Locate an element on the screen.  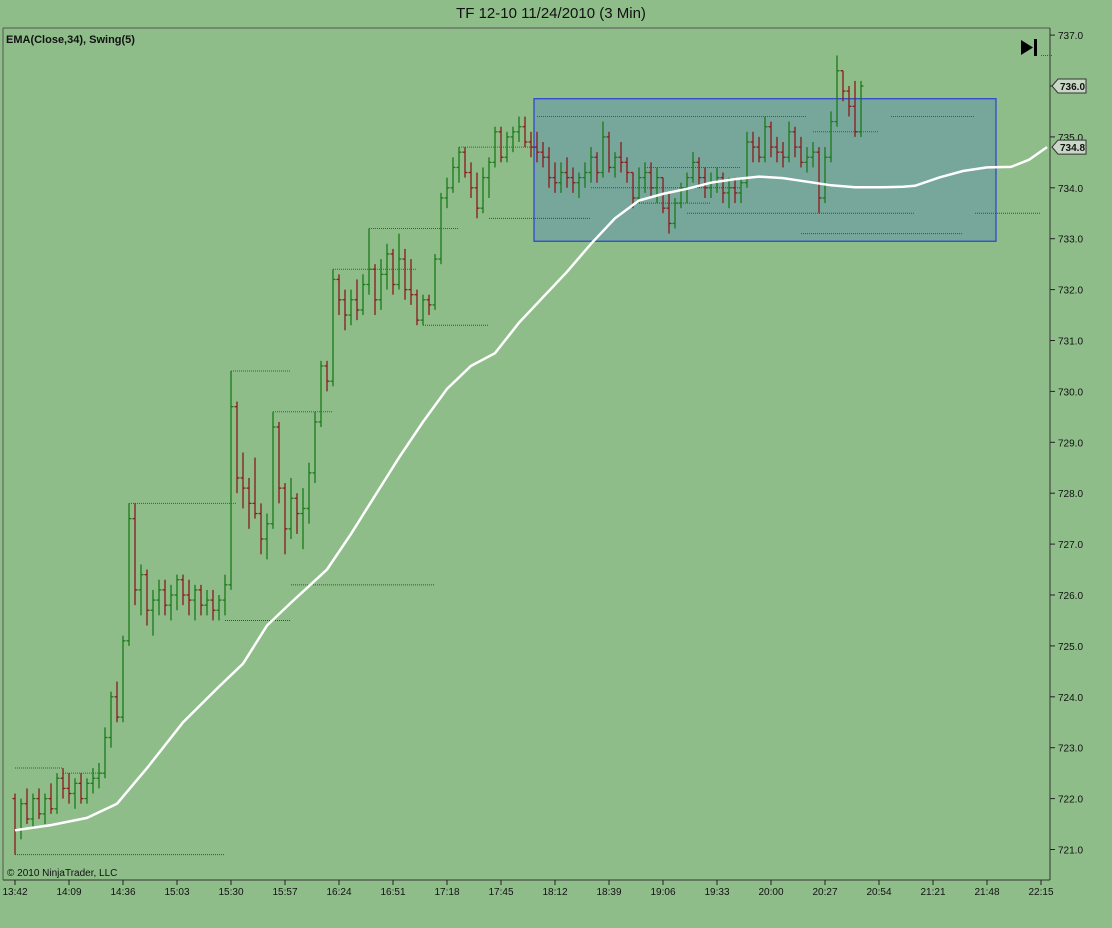
price-marker-label: 734.8 is located at coordinates (1072, 148).